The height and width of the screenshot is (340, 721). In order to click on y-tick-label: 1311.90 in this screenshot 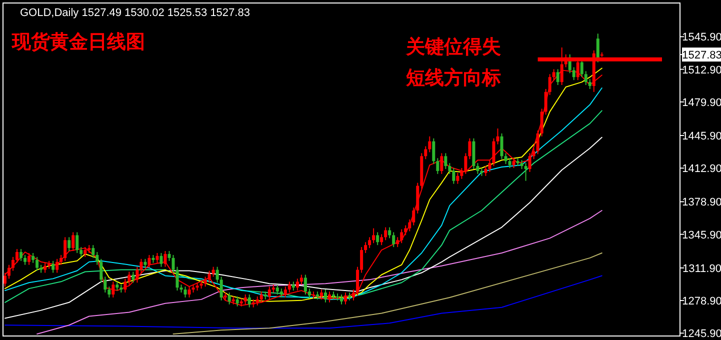, I will do `click(701, 268)`.